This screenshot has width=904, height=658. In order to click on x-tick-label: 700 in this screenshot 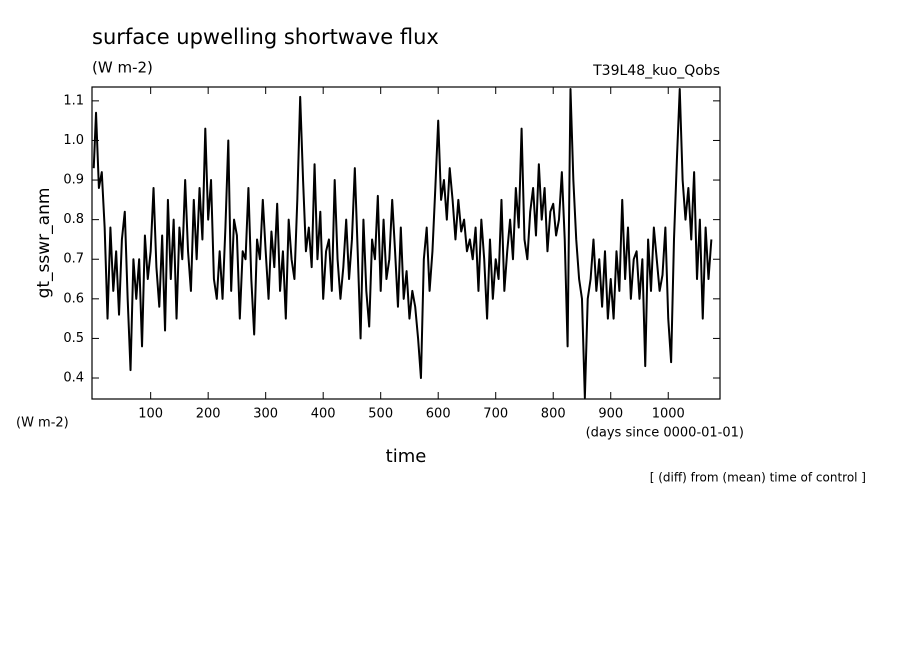, I will do `click(495, 414)`.